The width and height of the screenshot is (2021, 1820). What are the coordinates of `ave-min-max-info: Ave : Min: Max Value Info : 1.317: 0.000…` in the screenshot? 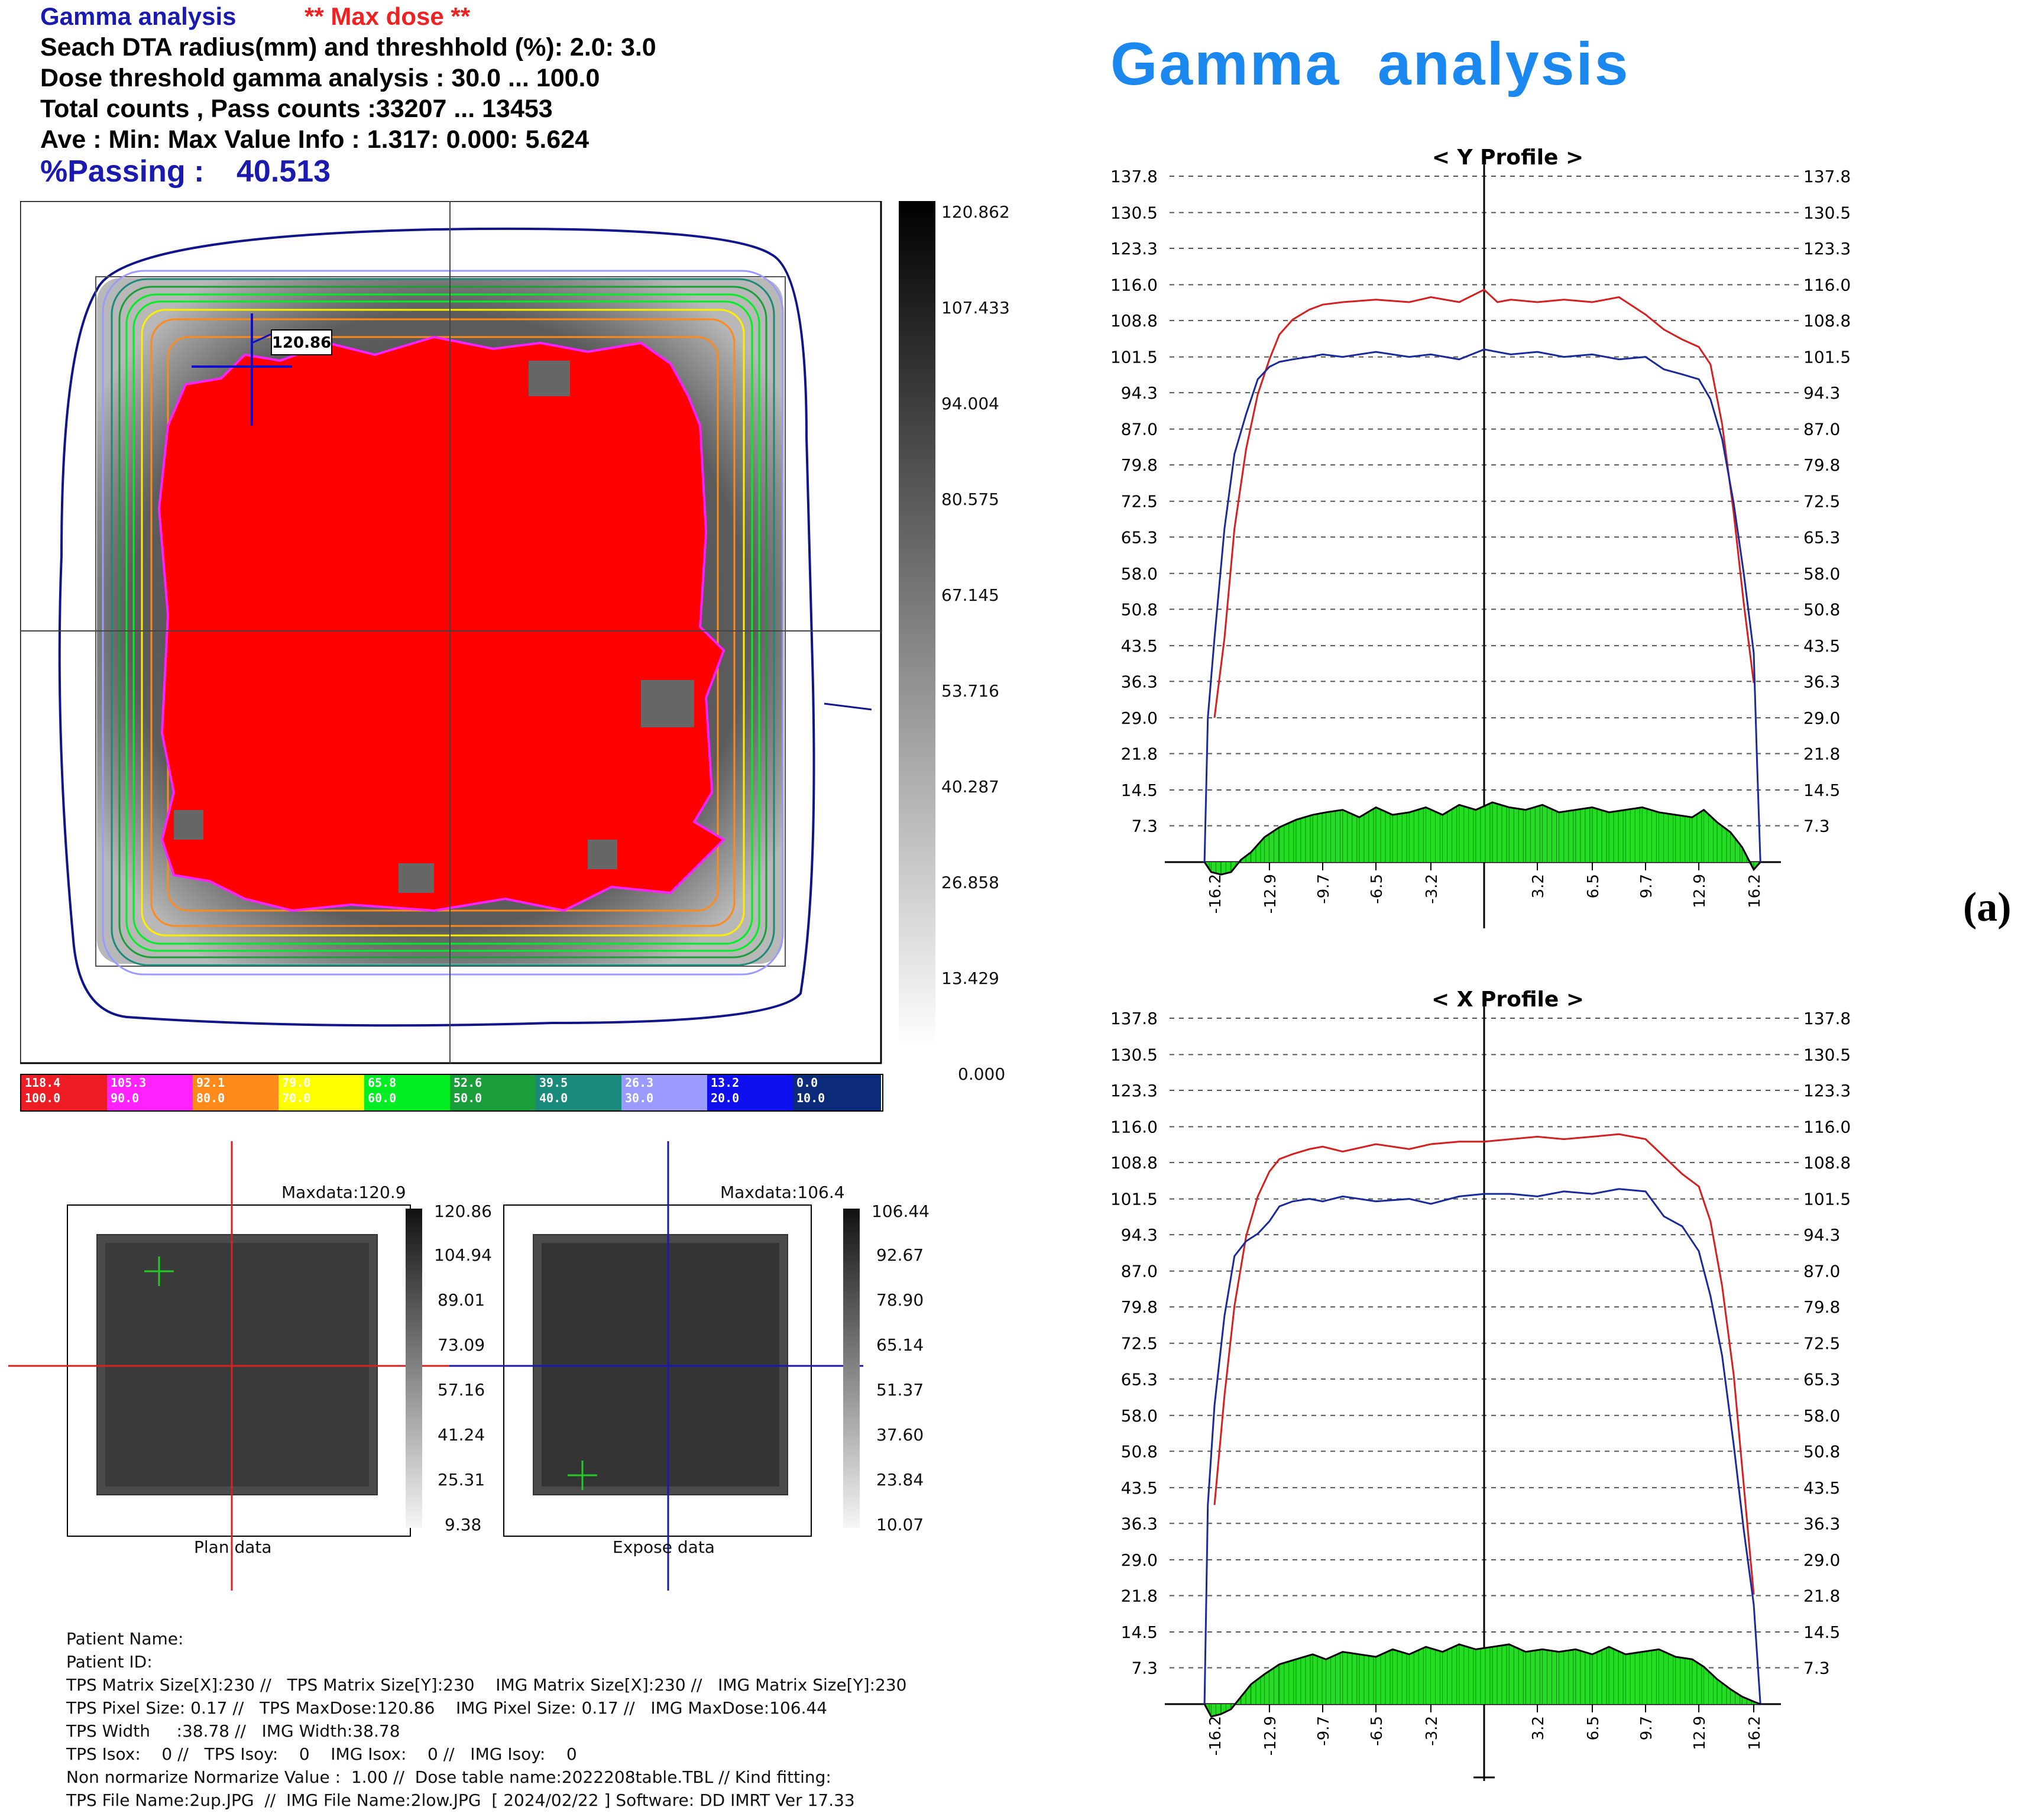 It's located at (315, 139).